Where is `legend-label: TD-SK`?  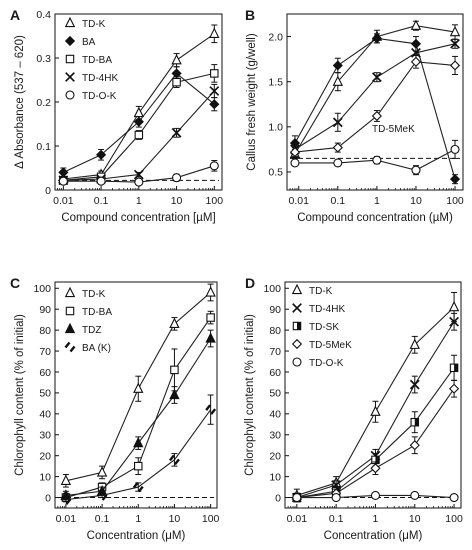 legend-label: TD-SK is located at coordinates (324, 327).